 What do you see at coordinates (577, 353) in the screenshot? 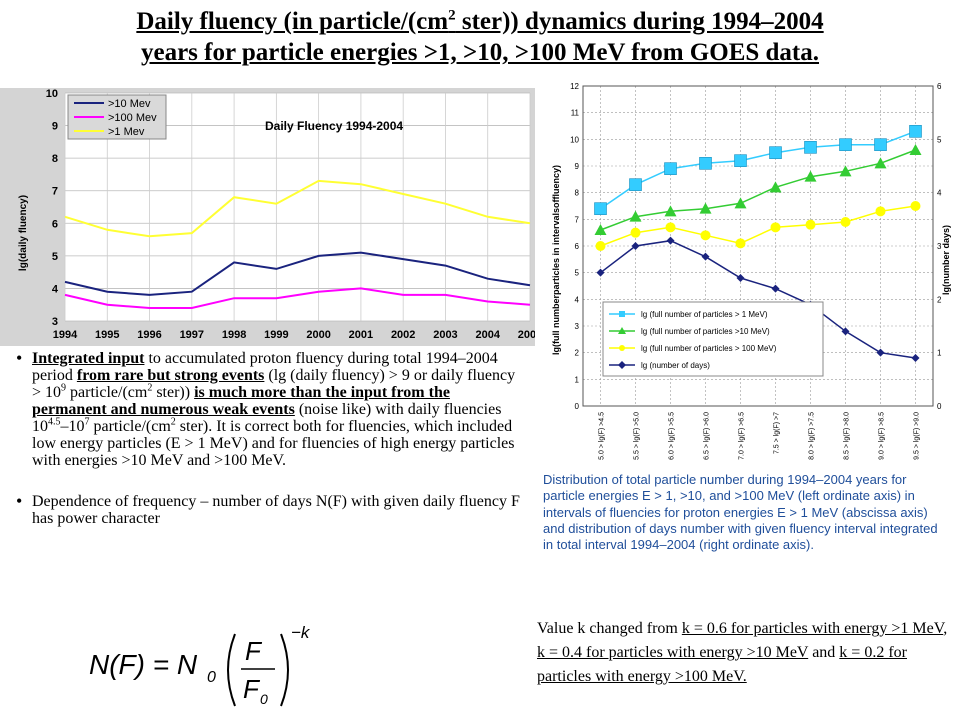
I see `y-tick-label: 2` at bounding box center [577, 353].